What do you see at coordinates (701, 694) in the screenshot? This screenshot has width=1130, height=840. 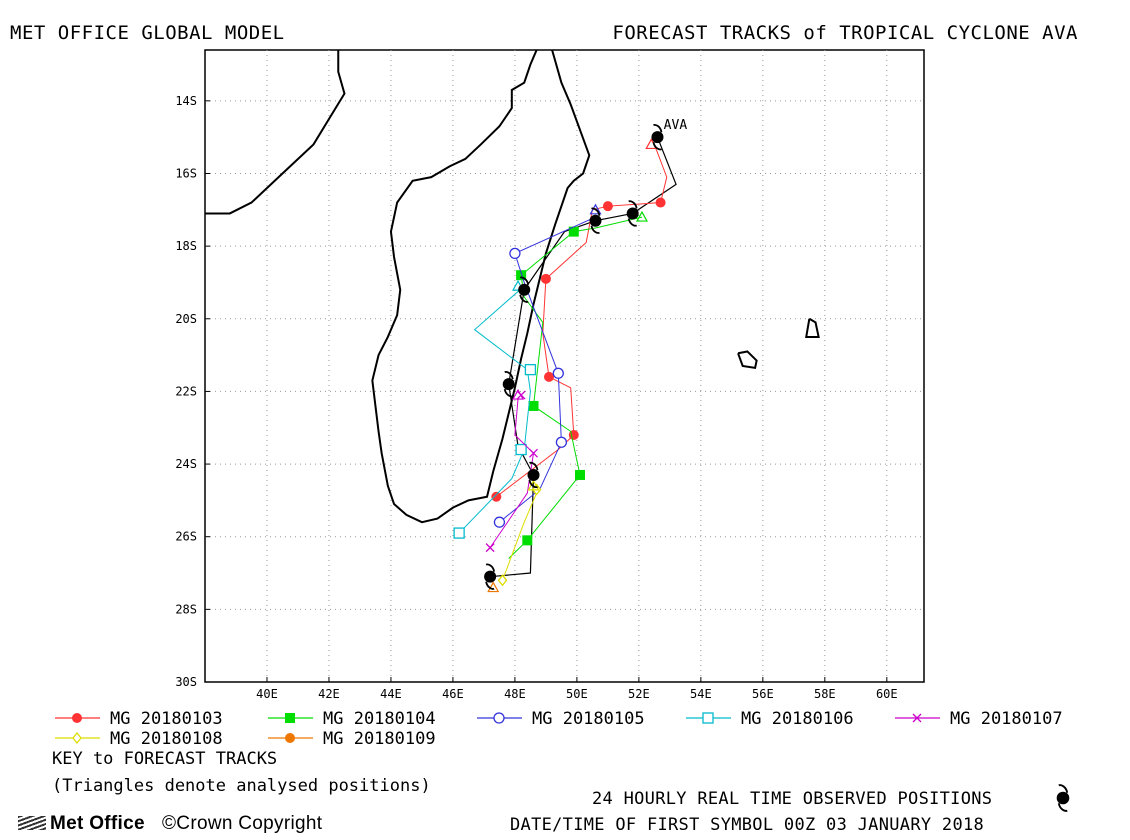 I see `x-tick-label: 54E` at bounding box center [701, 694].